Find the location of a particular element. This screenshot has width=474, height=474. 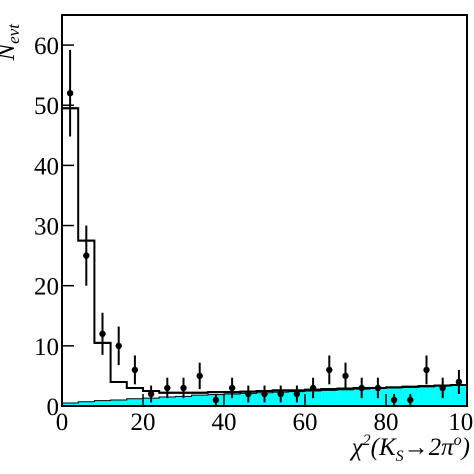

y-tick-label: 10 is located at coordinates (46, 347).